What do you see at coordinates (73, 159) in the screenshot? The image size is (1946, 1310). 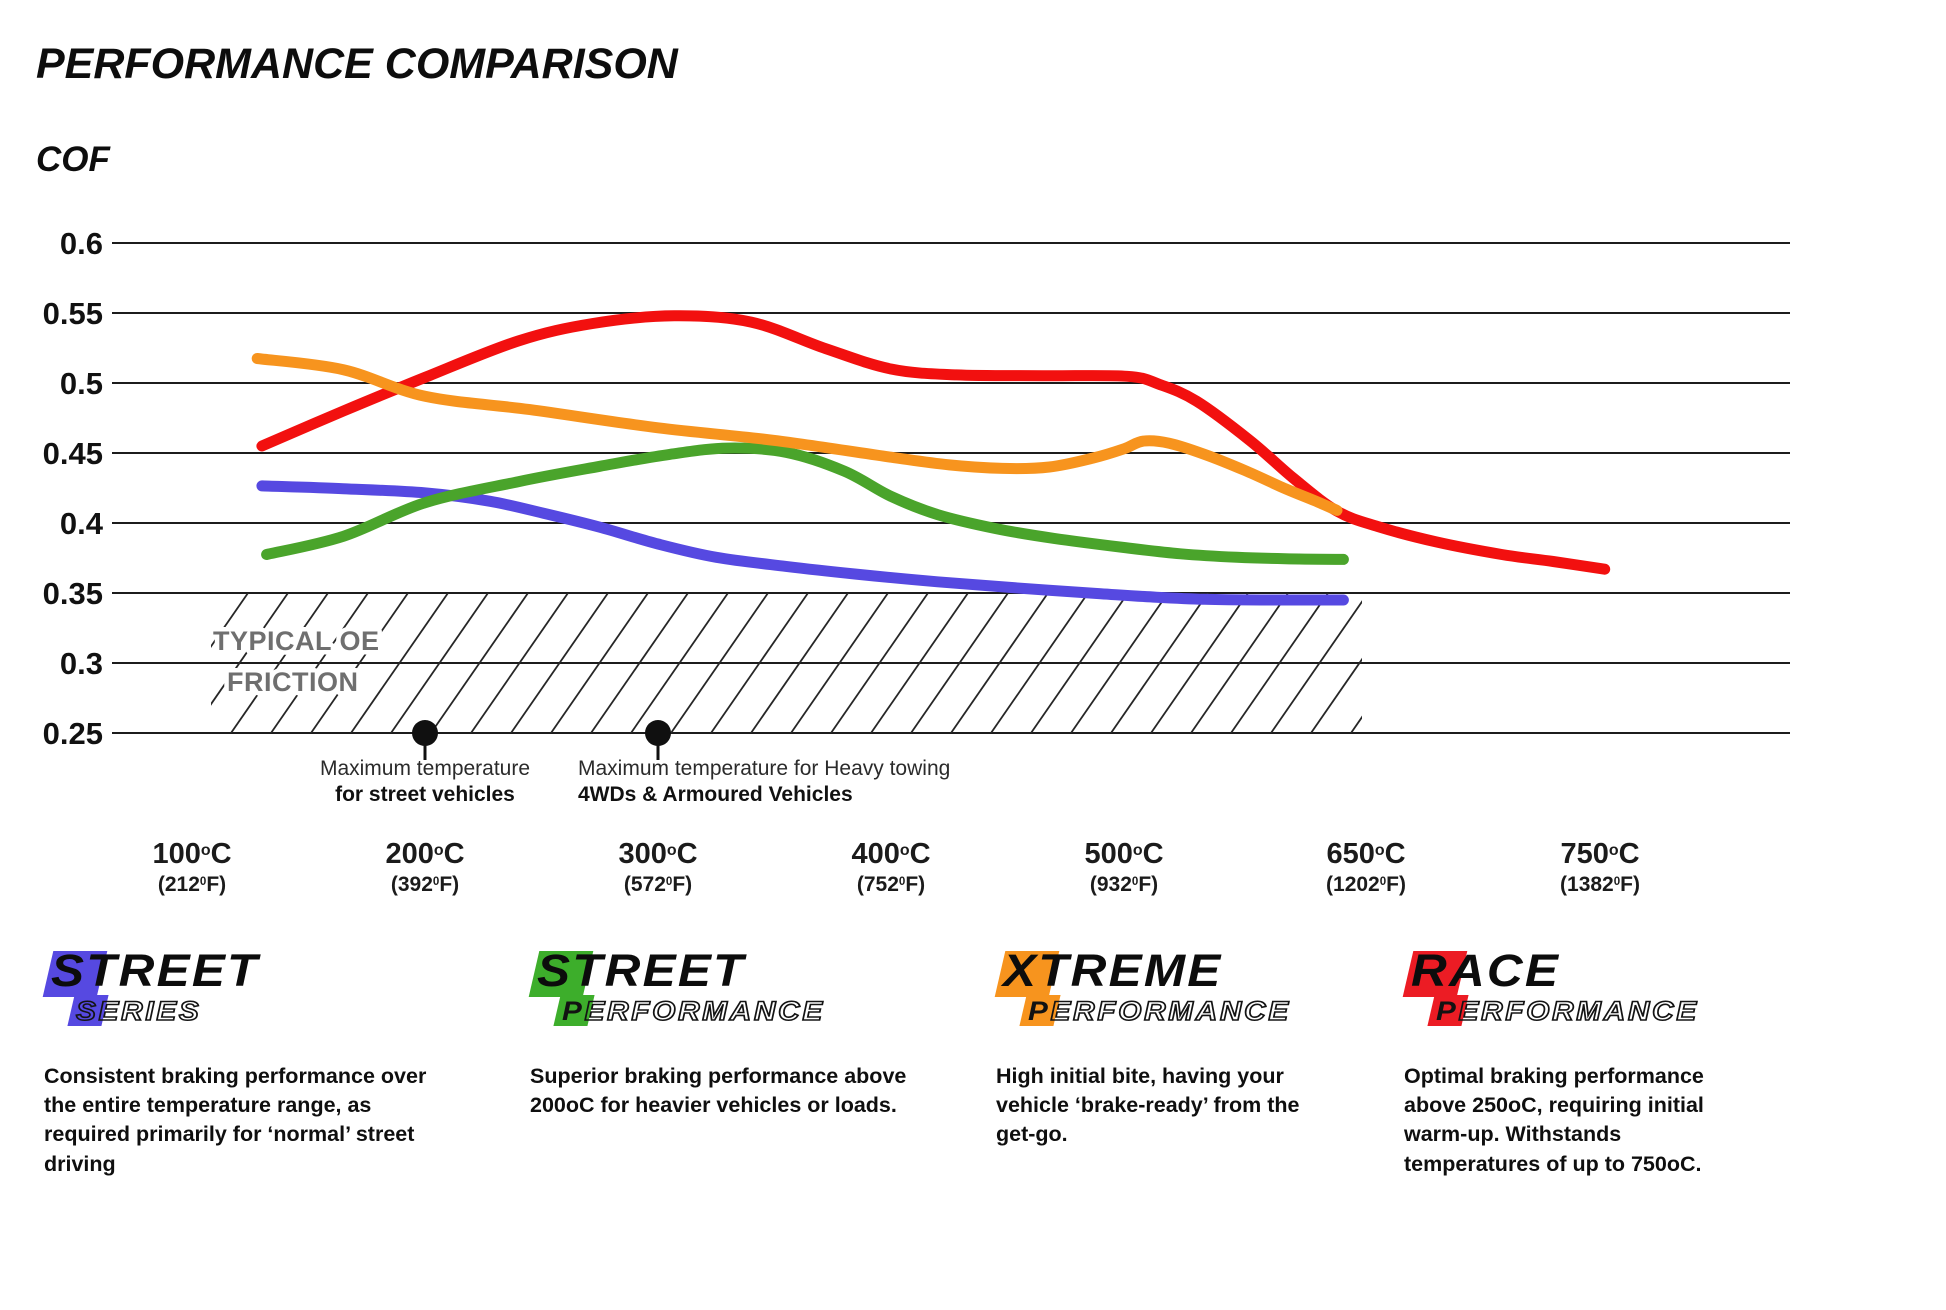 I see `y-axis-title: COF` at bounding box center [73, 159].